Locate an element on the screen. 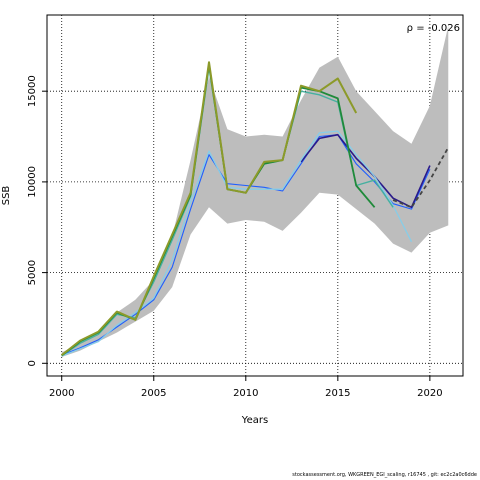  x-tick-label: 2010 is located at coordinates (245, 393).